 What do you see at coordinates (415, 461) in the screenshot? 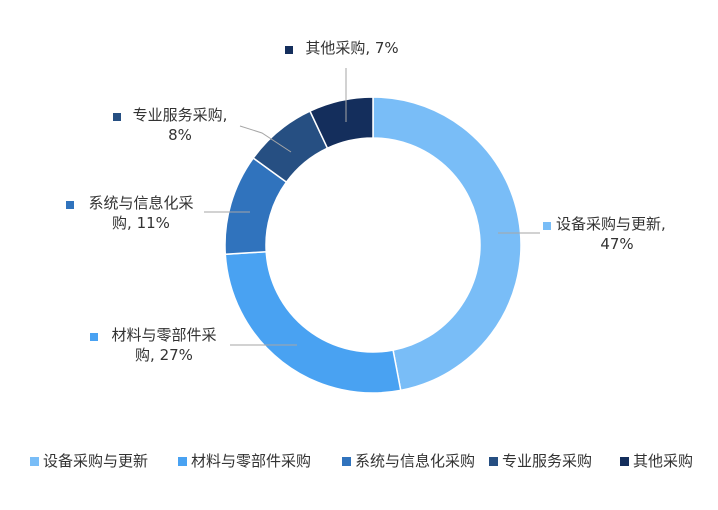
I see `legend-label-3: 系统与信息化采购` at bounding box center [415, 461].